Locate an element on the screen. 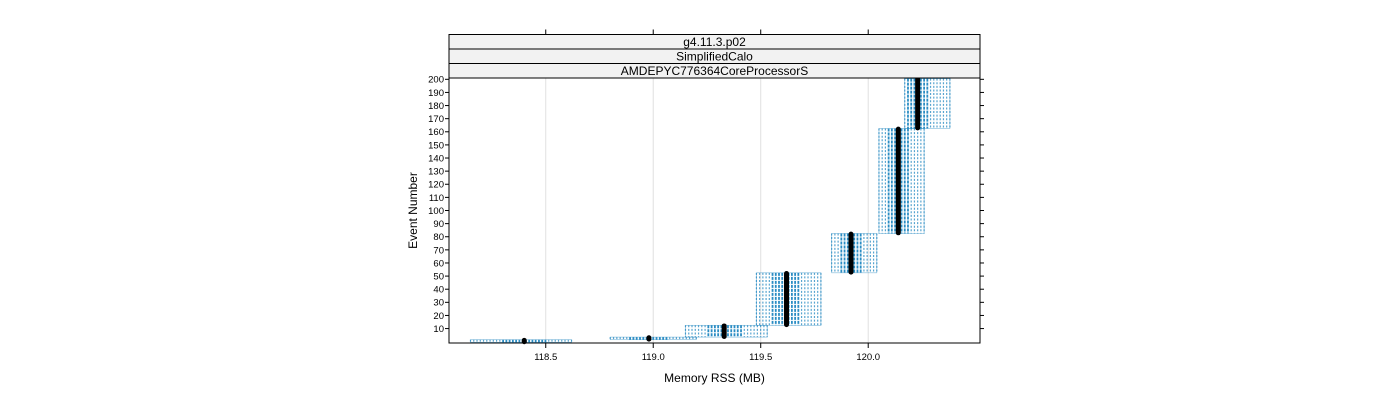 The image size is (1400, 405). strip-label-2: AMDEPYC776364CoreProcessorS is located at coordinates (714, 71).